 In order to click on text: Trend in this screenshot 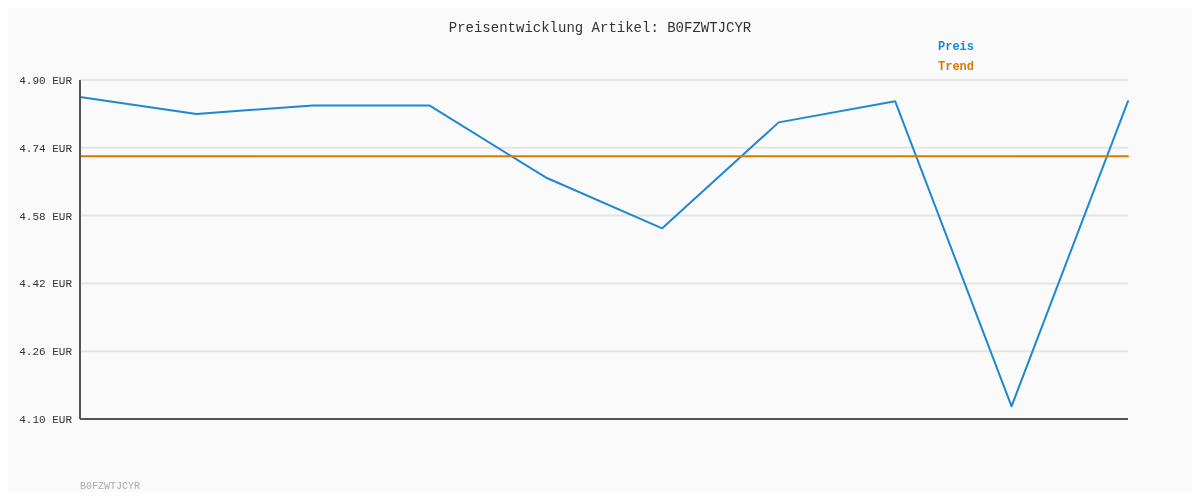, I will do `click(956, 68)`.